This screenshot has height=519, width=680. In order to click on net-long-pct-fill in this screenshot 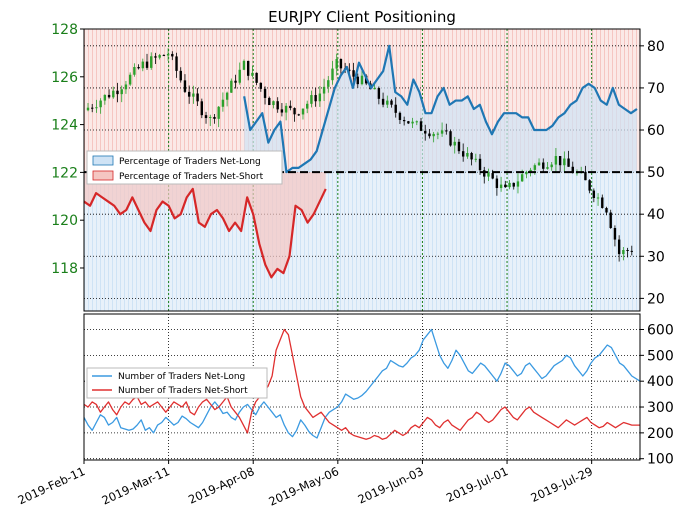, I will do `click(440, 109)`.